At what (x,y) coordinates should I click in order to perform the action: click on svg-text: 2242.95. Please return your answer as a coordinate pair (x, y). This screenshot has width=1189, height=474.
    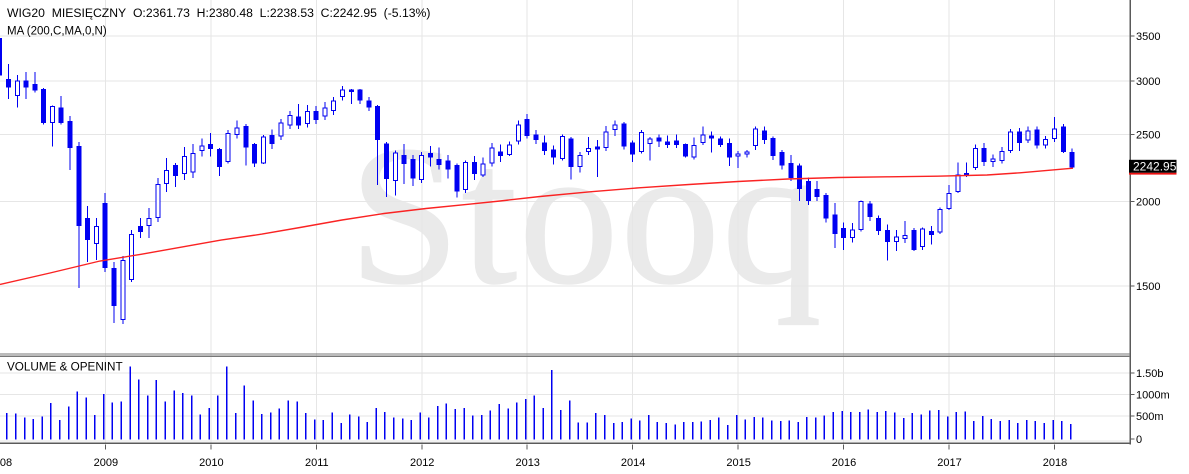
    Looking at the image, I should click on (1155, 167).